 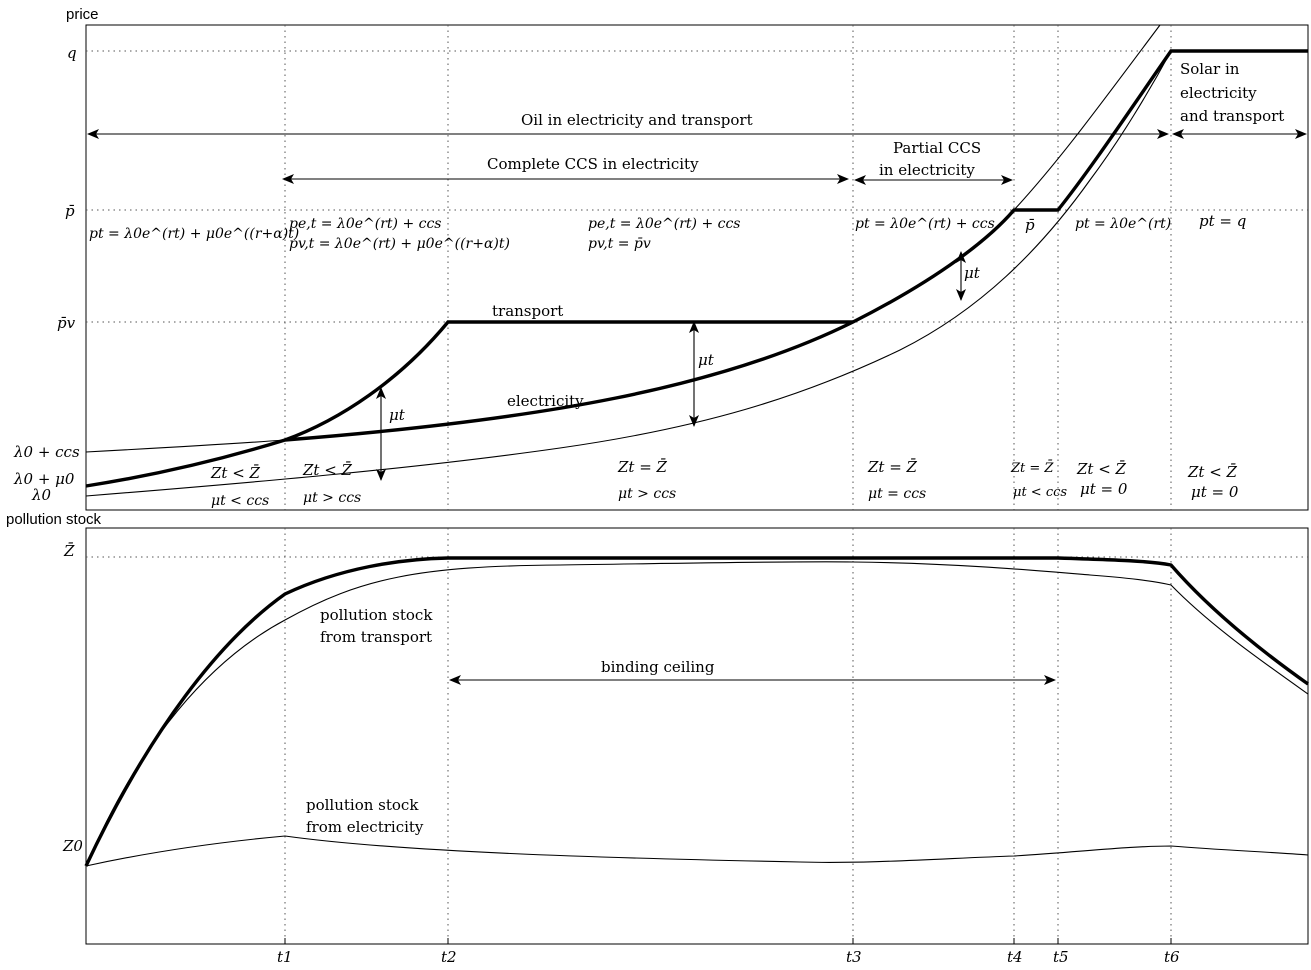 I want to click on mu-label-2: μt, so click(x=706, y=360).